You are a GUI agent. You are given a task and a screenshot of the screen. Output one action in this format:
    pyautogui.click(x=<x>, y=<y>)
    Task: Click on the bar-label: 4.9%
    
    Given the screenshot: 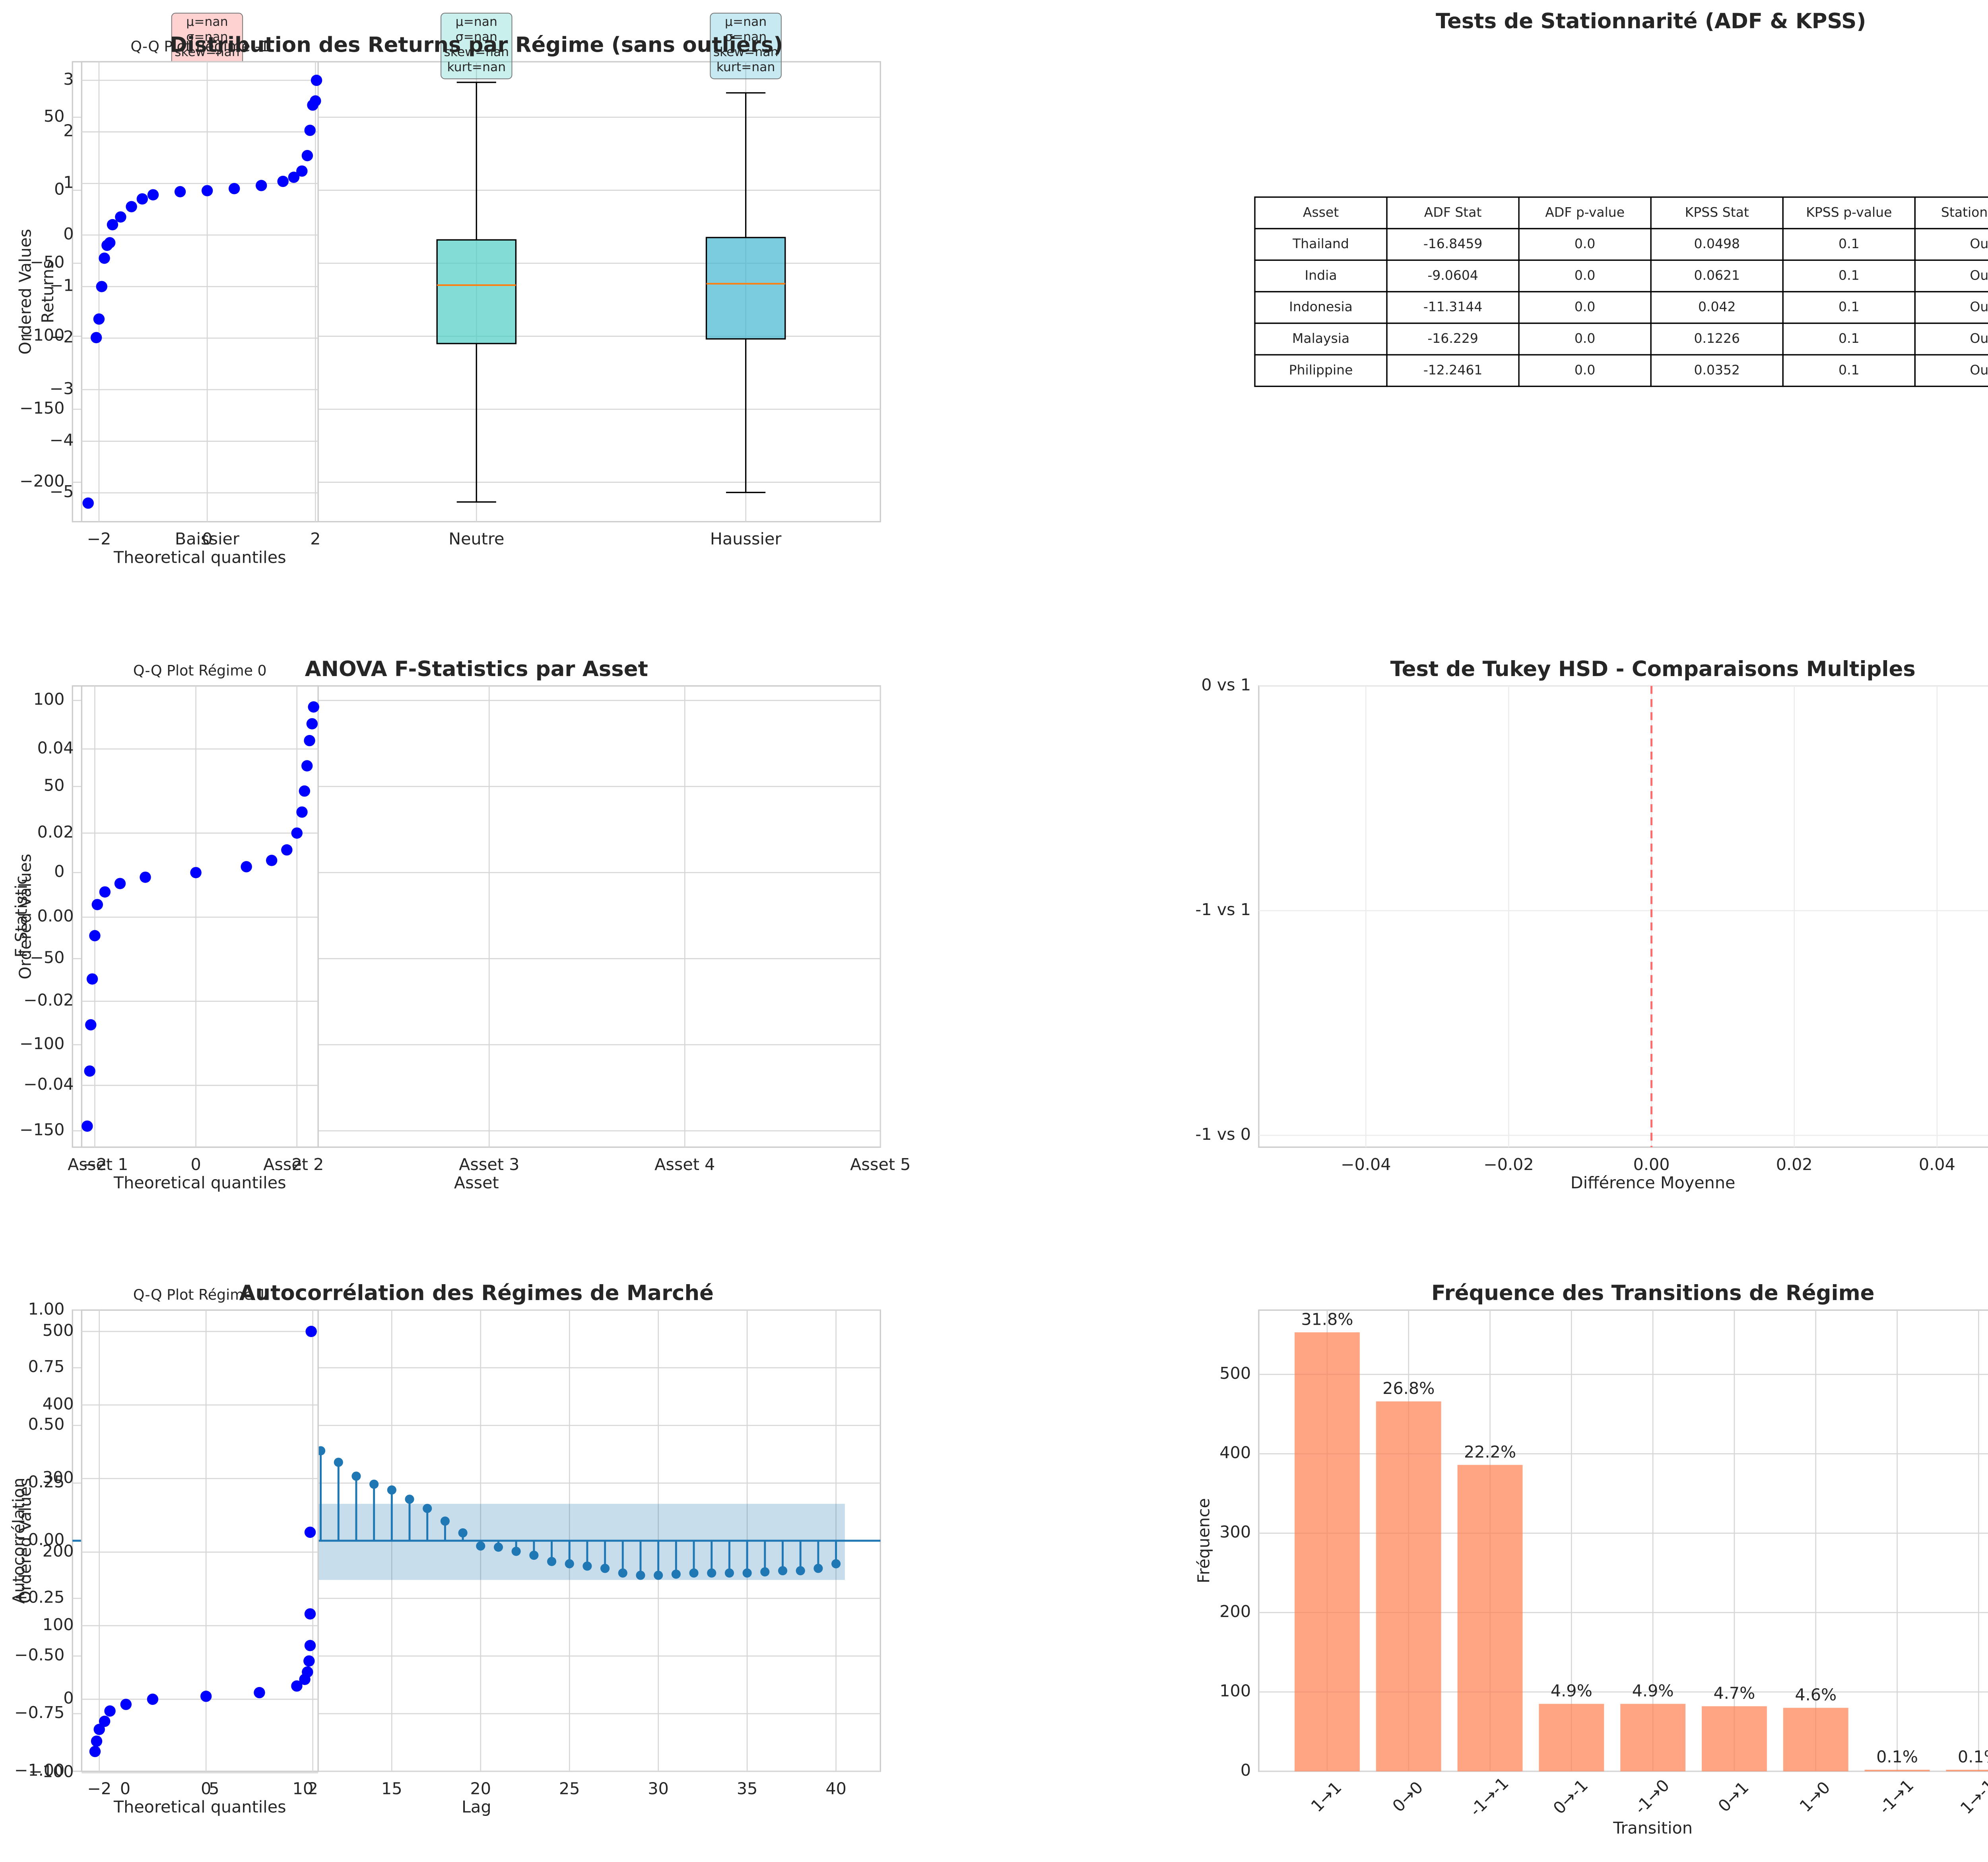 What is the action you would take?
    pyautogui.click(x=1653, y=1691)
    